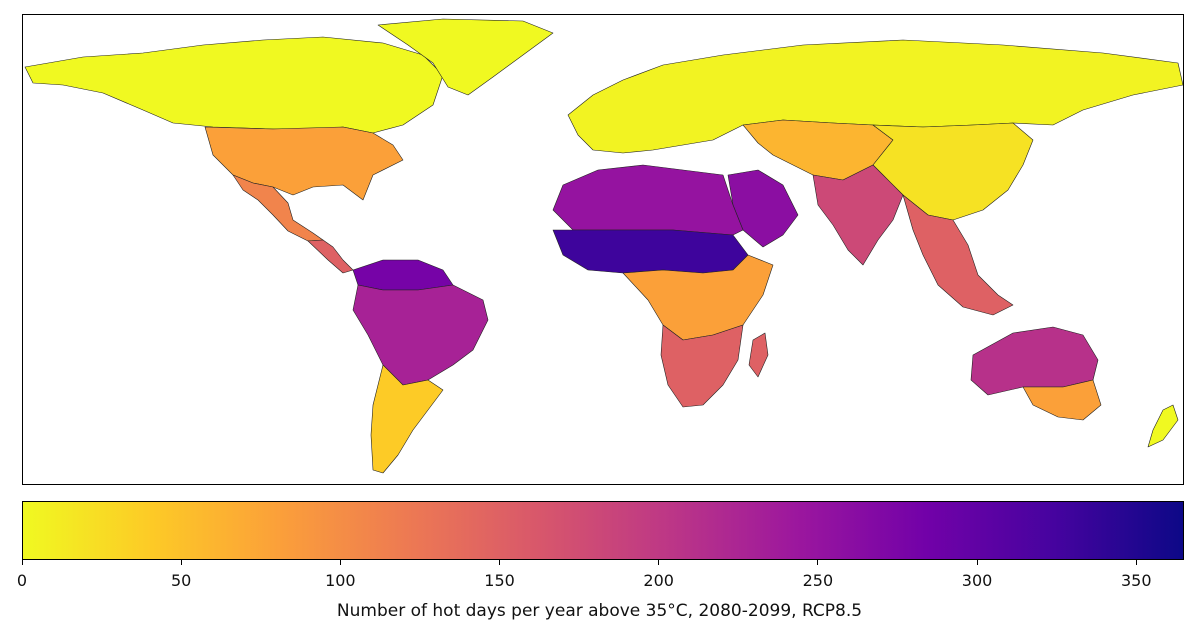 This screenshot has width=1199, height=638. I want to click on region-brazil, so click(420, 335).